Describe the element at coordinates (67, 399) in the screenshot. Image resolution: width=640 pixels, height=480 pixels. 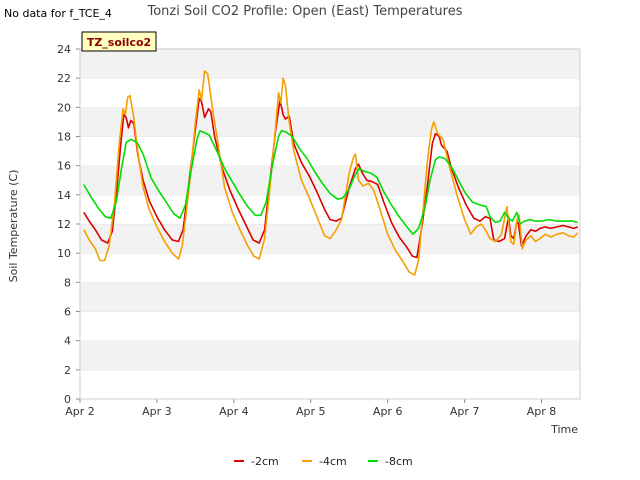
I see `y-tick-label: 0` at that location.